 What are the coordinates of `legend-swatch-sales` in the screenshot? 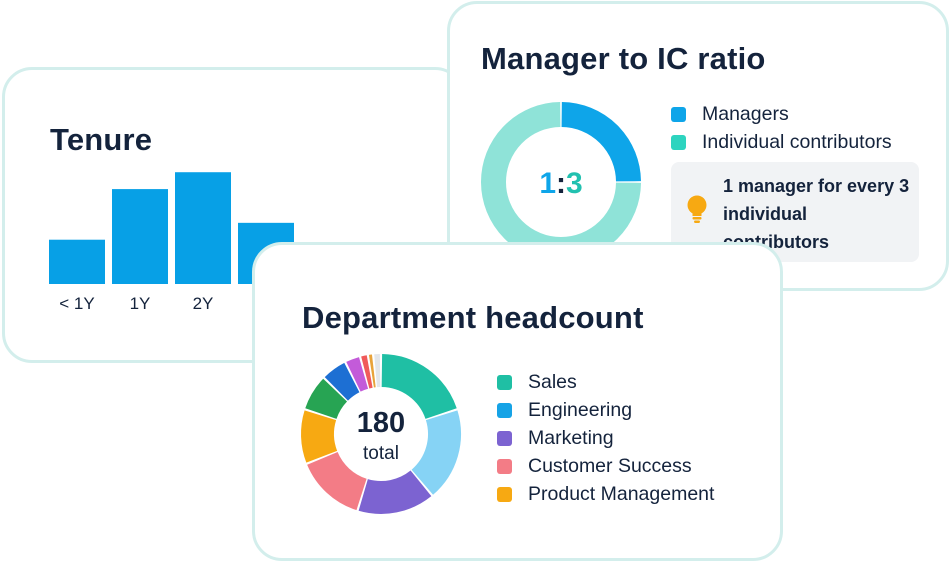 It's located at (504, 382).